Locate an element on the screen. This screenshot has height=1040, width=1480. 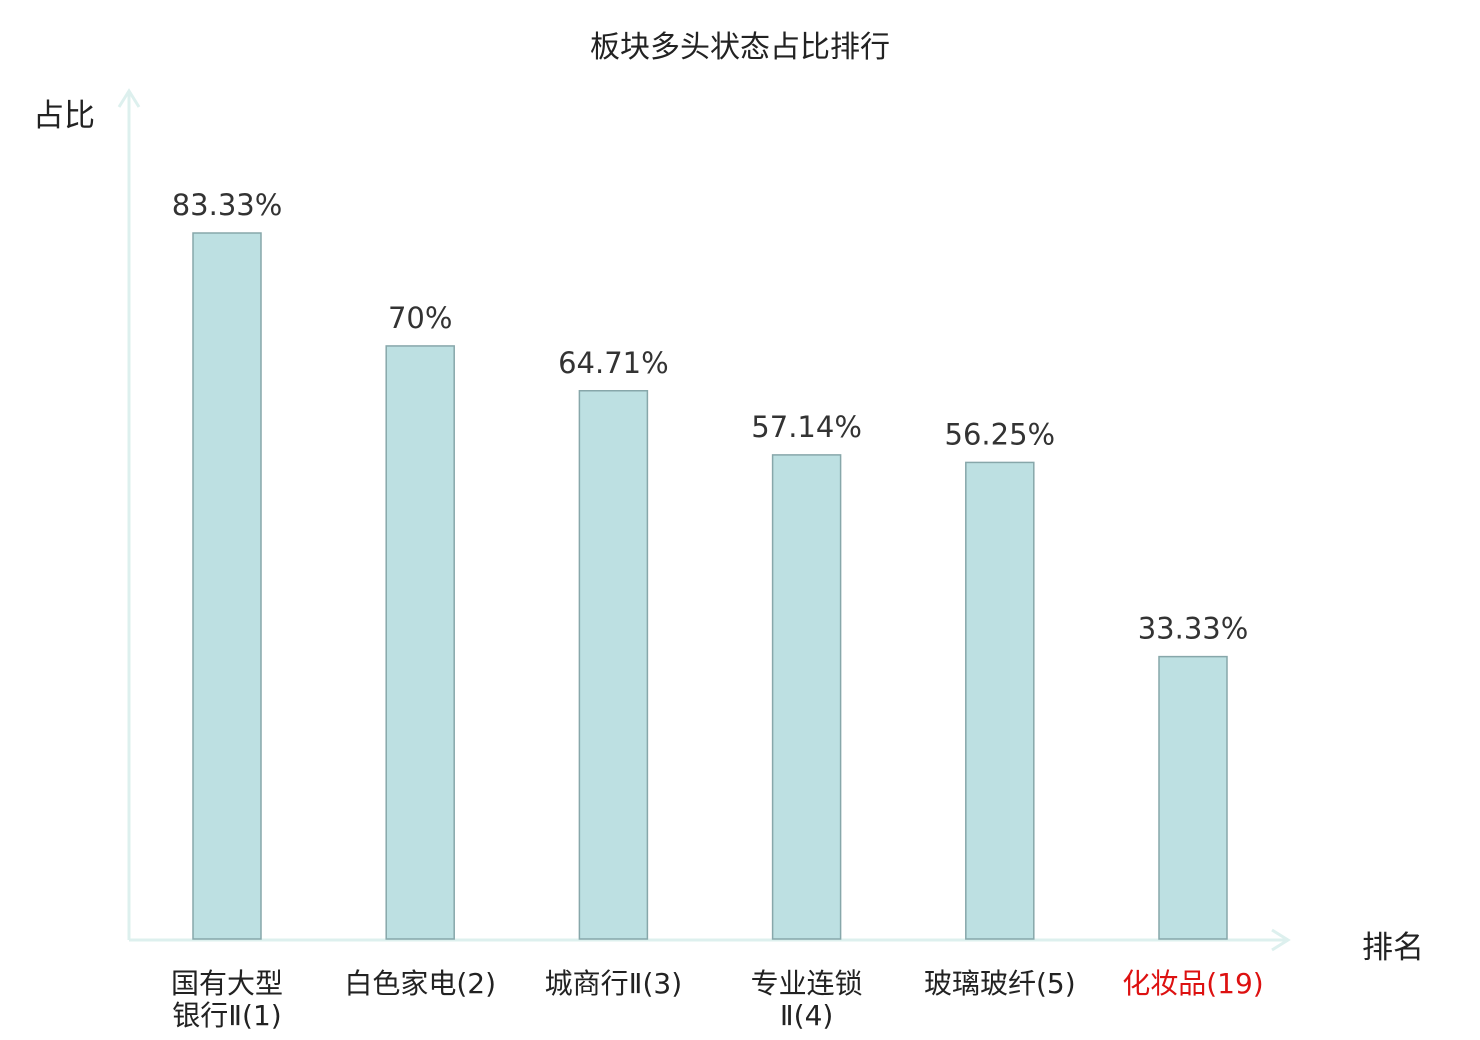
data-label: 33.33% is located at coordinates (1193, 629).